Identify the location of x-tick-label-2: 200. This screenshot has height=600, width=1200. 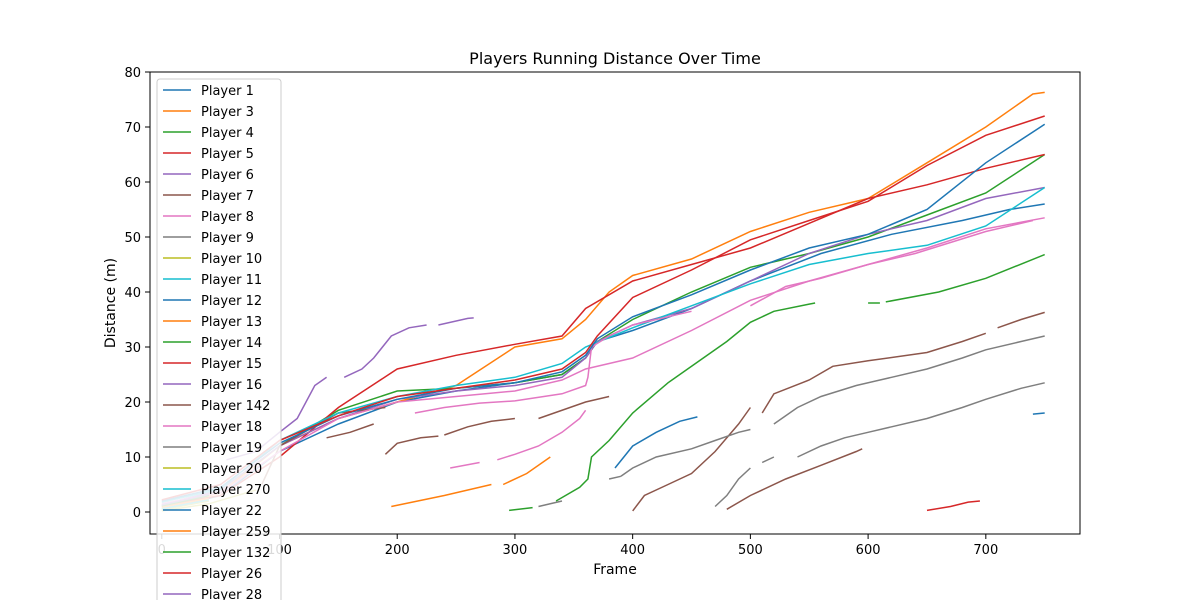
(397, 550).